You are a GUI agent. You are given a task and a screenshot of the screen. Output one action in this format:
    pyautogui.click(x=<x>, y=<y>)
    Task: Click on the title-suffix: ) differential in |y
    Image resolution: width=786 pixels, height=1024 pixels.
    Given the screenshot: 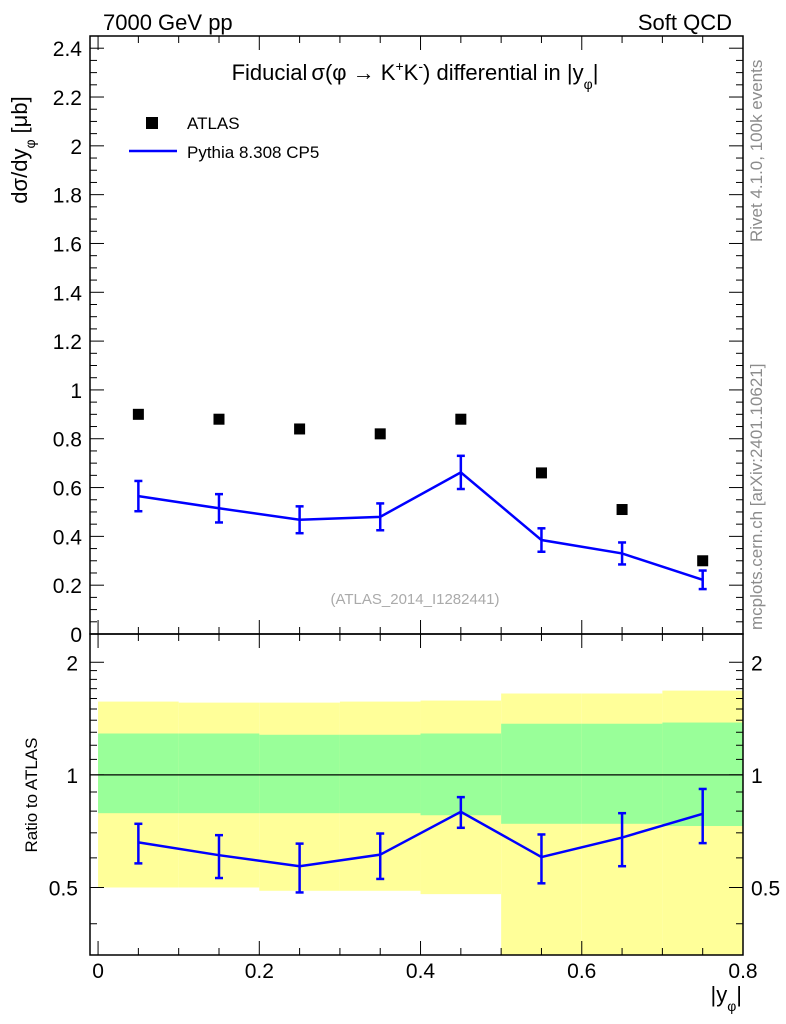 What is the action you would take?
    pyautogui.click(x=503, y=72)
    